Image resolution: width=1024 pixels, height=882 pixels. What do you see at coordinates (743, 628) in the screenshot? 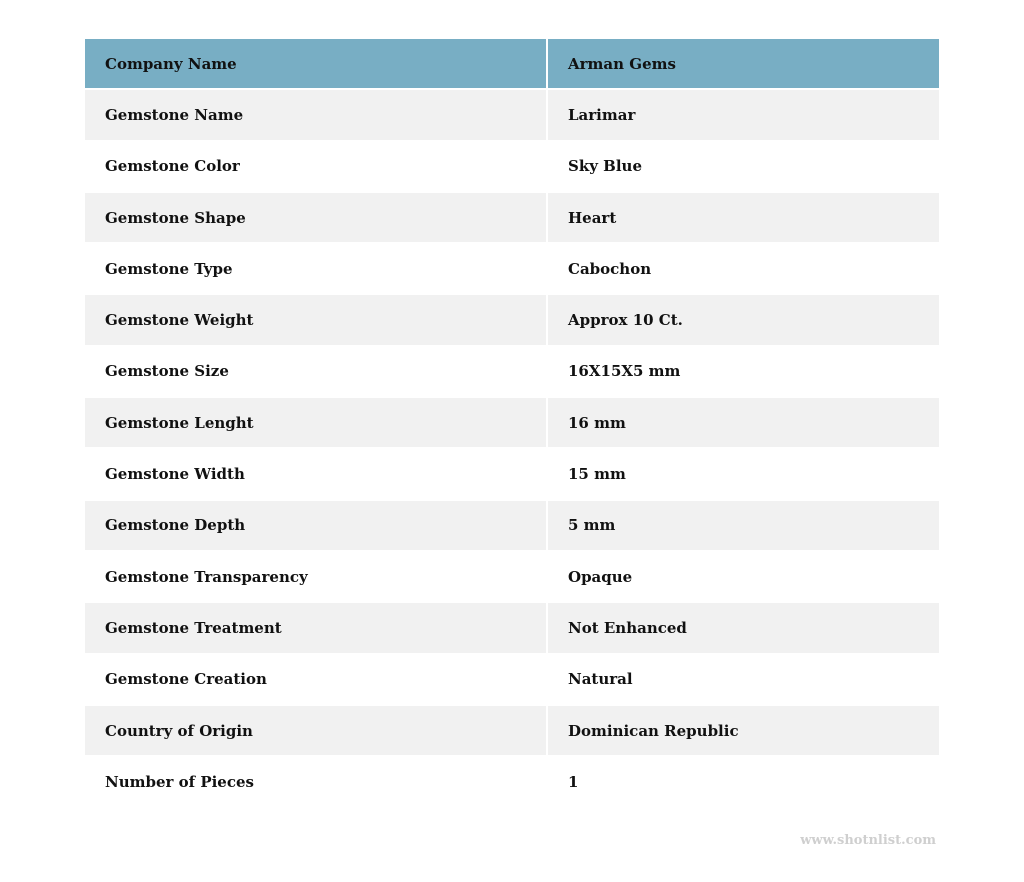
I see `row-value: Not Enhanced` at bounding box center [743, 628].